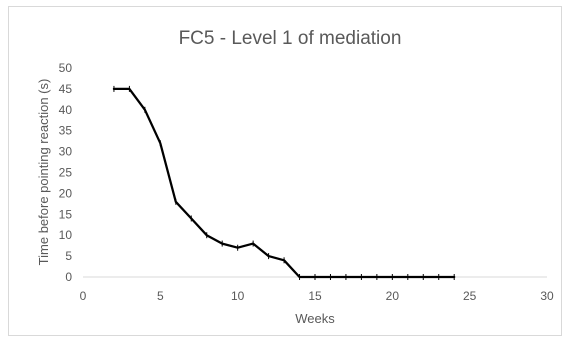 The image size is (570, 342). What do you see at coordinates (66, 152) in the screenshot?
I see `y-tick-label: 30` at bounding box center [66, 152].